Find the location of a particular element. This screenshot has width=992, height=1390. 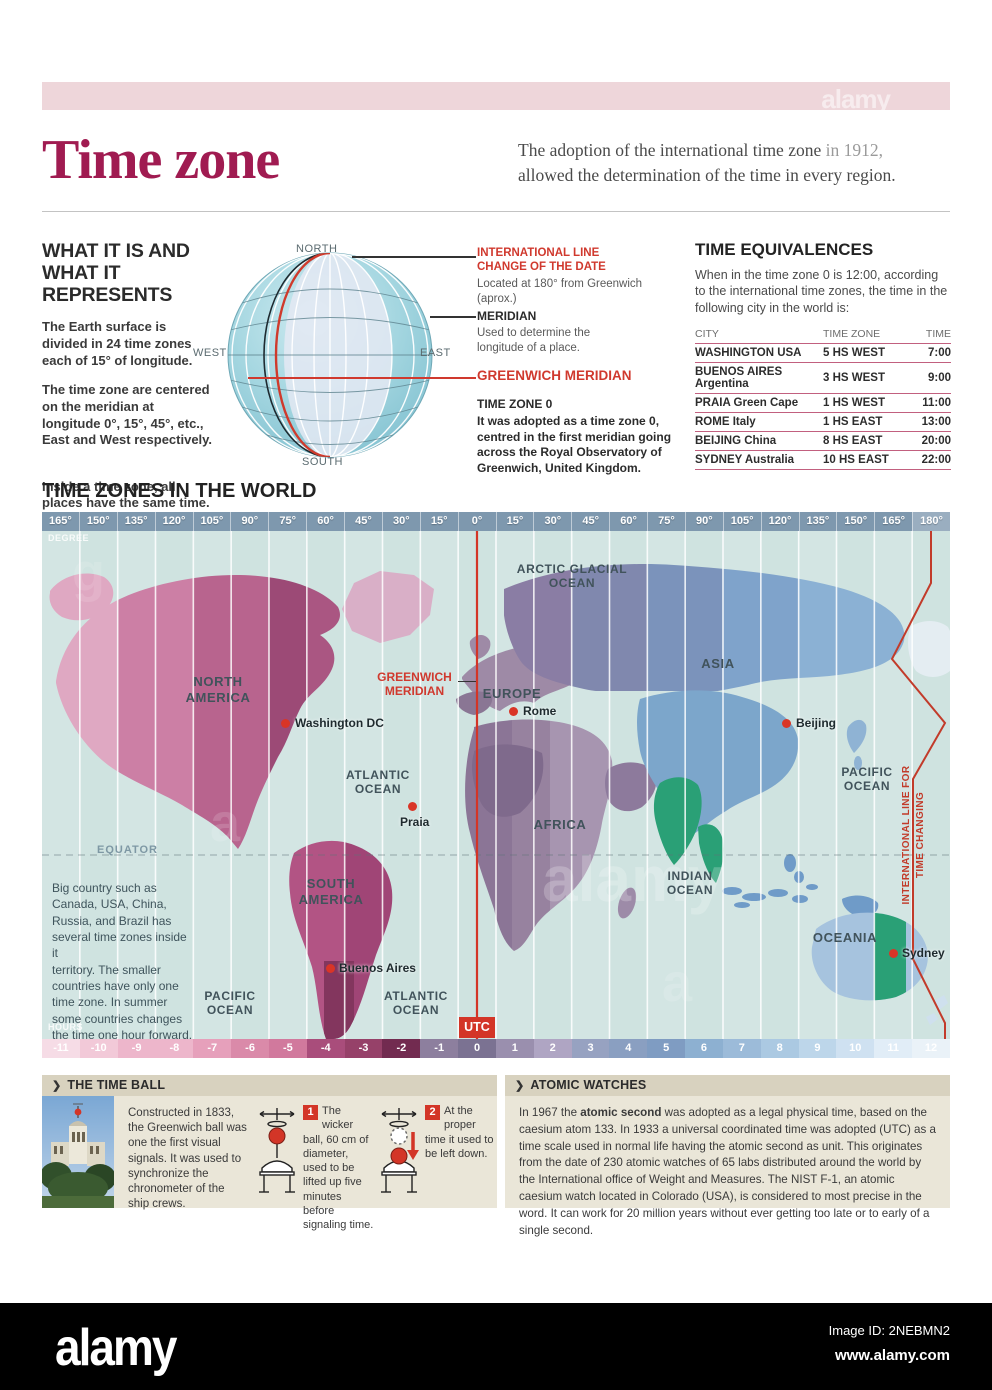

hour-scale: -11 -10 -9 -8 -7 -6 -5 -4 -3 -2 -1 0 1 2 3 4 5 6 7 8 9 10 11 12 is located at coordinates (496, 1048).